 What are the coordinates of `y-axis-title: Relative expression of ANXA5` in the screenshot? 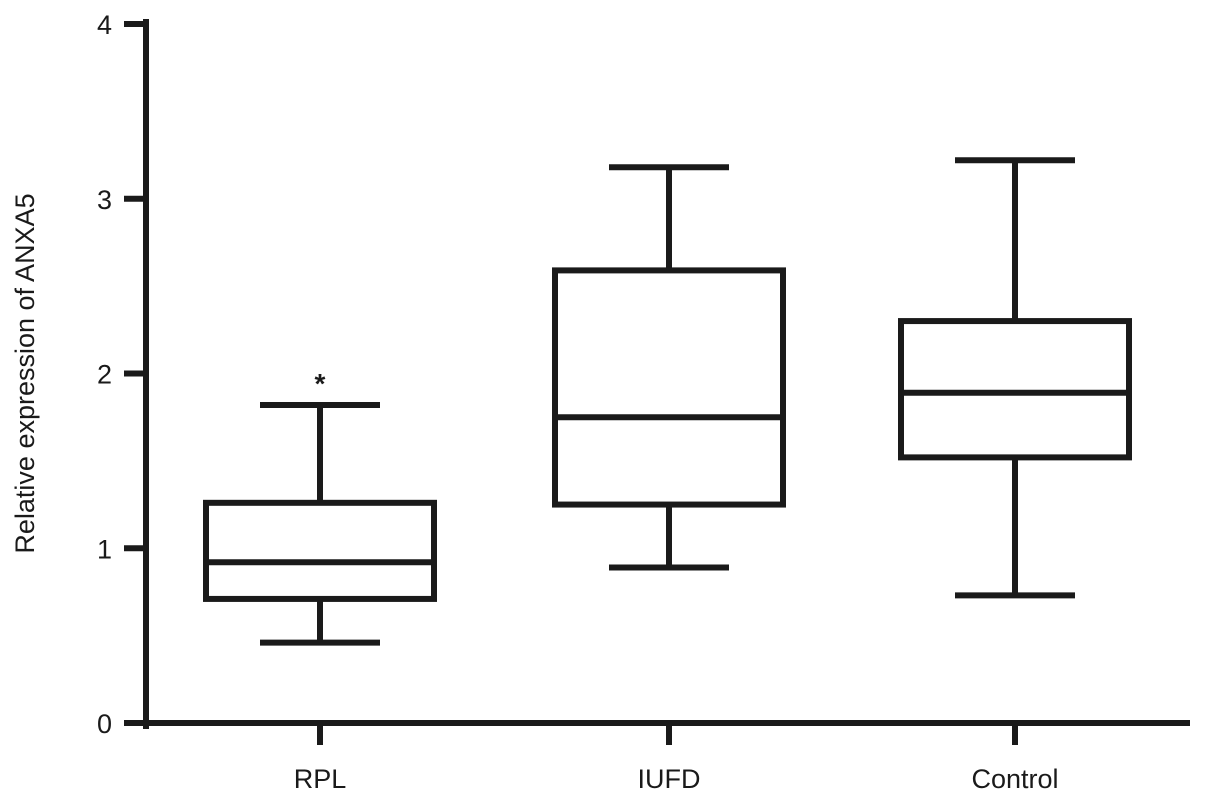 It's located at (25, 373).